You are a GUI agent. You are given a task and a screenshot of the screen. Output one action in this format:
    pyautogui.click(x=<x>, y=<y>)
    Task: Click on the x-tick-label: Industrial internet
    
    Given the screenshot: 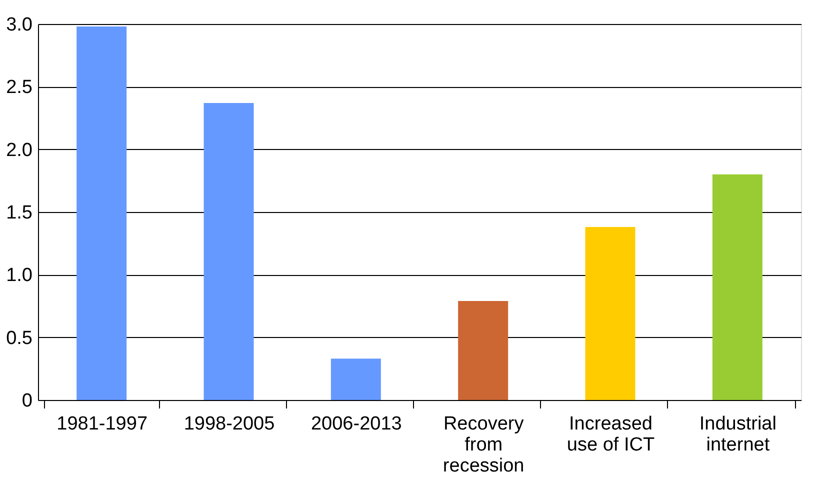 What is the action you would take?
    pyautogui.click(x=737, y=435)
    